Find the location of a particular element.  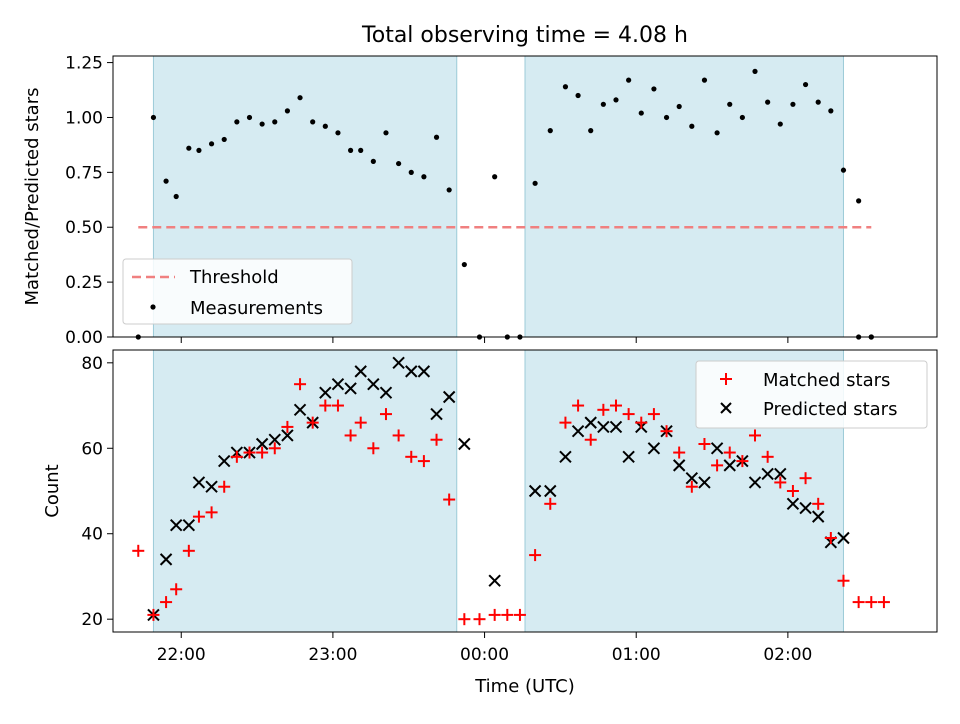

bottom-legend: Matched stars Predicted stars is located at coordinates (811, 394).